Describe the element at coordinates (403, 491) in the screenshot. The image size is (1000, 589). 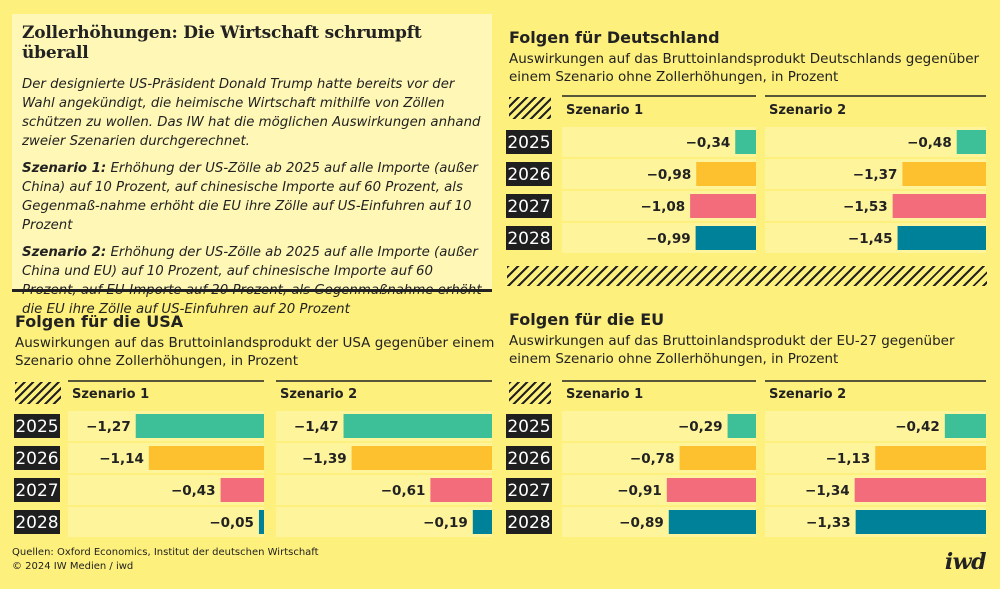
I see `bar-value-label: −0,61` at that location.